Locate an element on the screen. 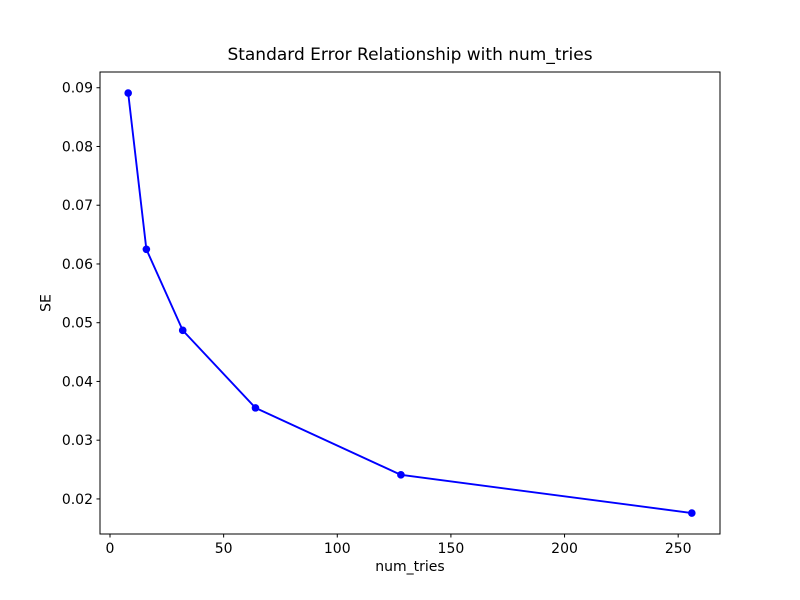  y-tick-label: 0.04 is located at coordinates (77, 382).